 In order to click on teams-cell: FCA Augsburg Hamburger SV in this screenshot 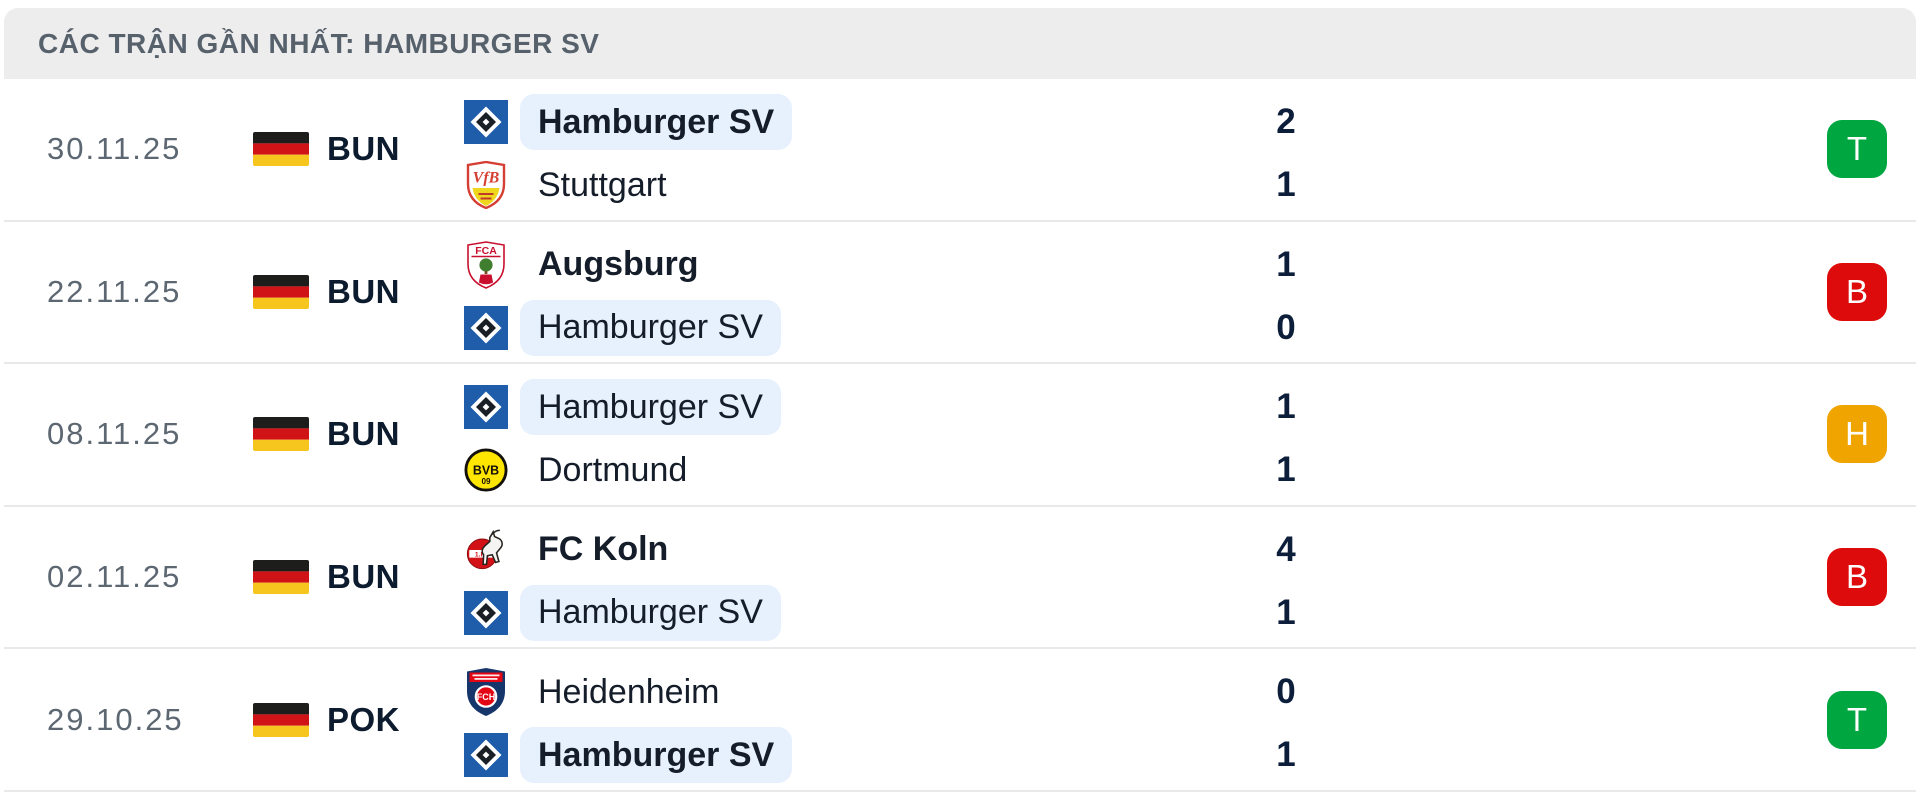, I will do `click(845, 292)`.